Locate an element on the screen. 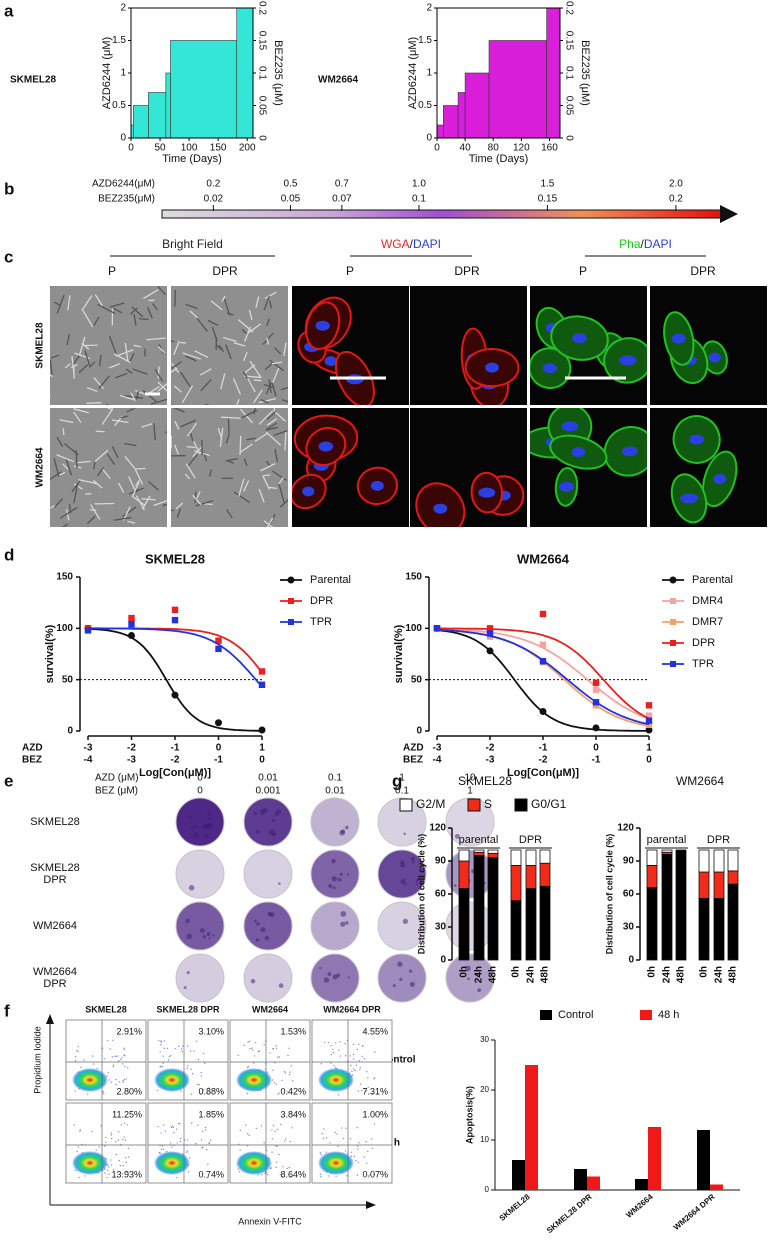  title-part: / is located at coordinates (412, 244).